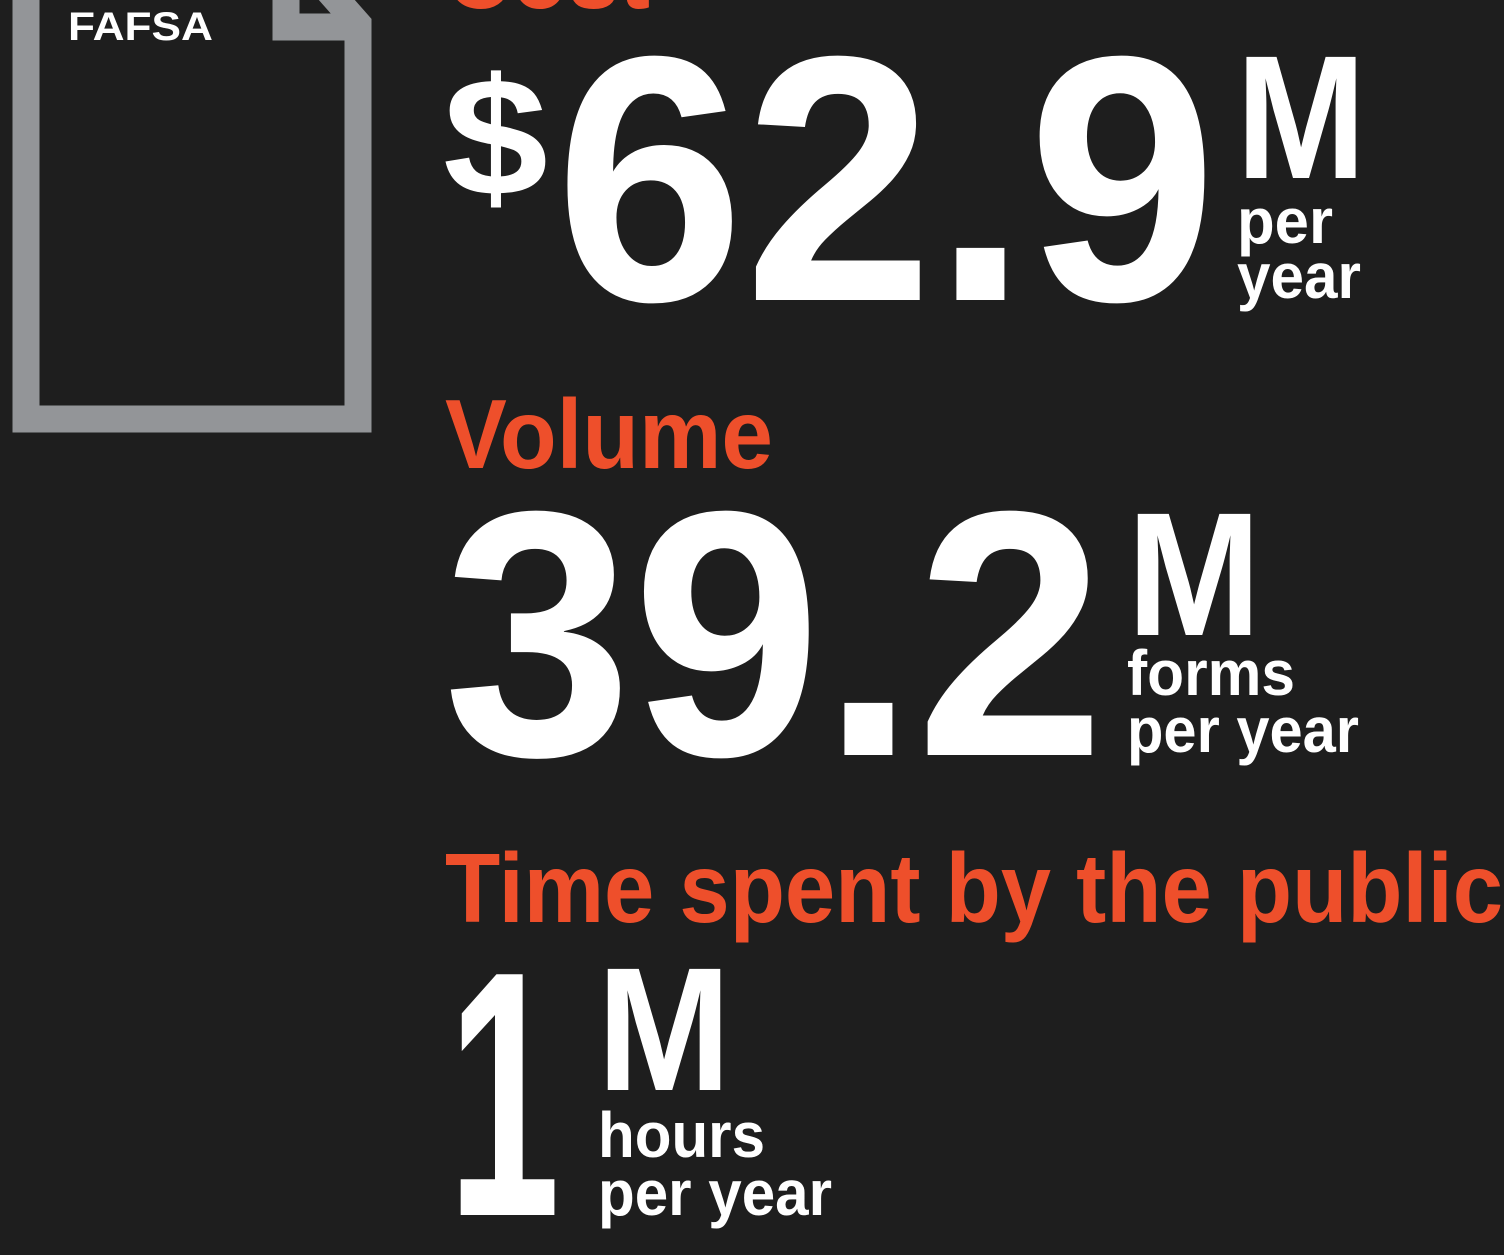 Image resolution: width=1504 pixels, height=1255 pixels. Describe the element at coordinates (774, 634) in the screenshot. I see `stat-value: 39.2` at that location.